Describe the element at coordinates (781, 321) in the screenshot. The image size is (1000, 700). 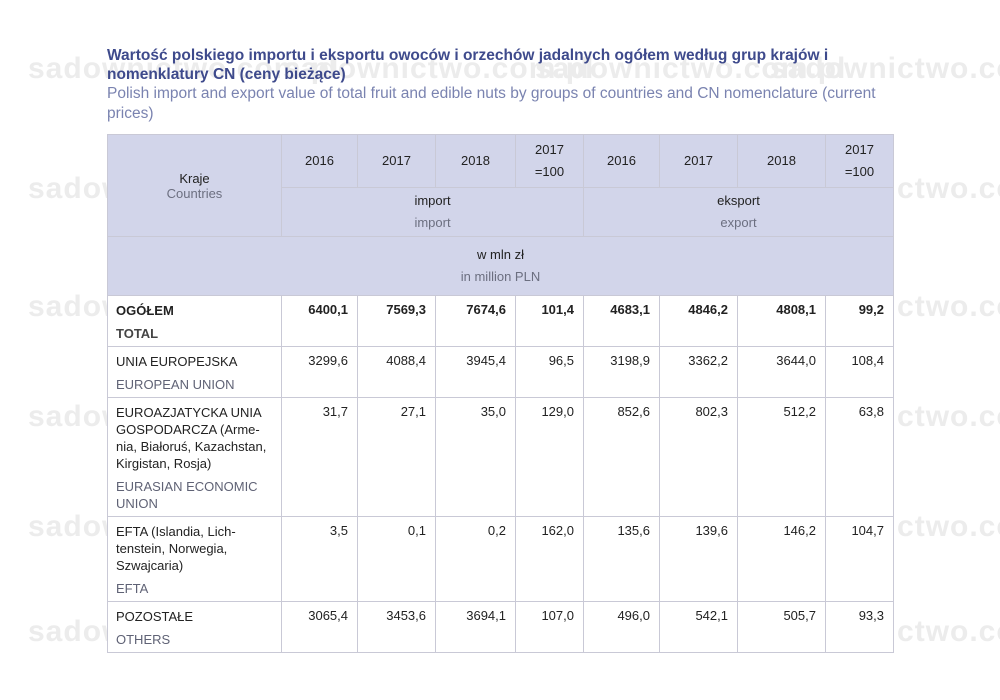
I see `table-cell: 4808,1` at that location.